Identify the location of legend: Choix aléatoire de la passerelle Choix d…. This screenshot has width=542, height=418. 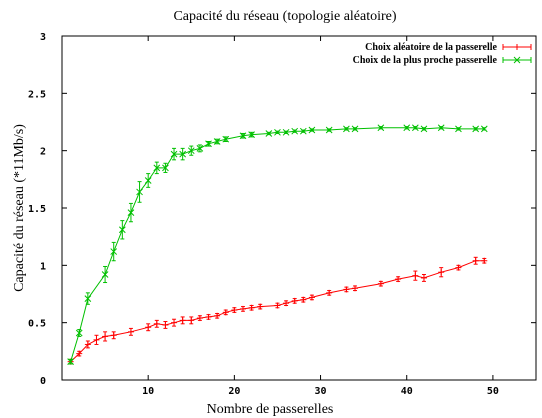
(442, 54).